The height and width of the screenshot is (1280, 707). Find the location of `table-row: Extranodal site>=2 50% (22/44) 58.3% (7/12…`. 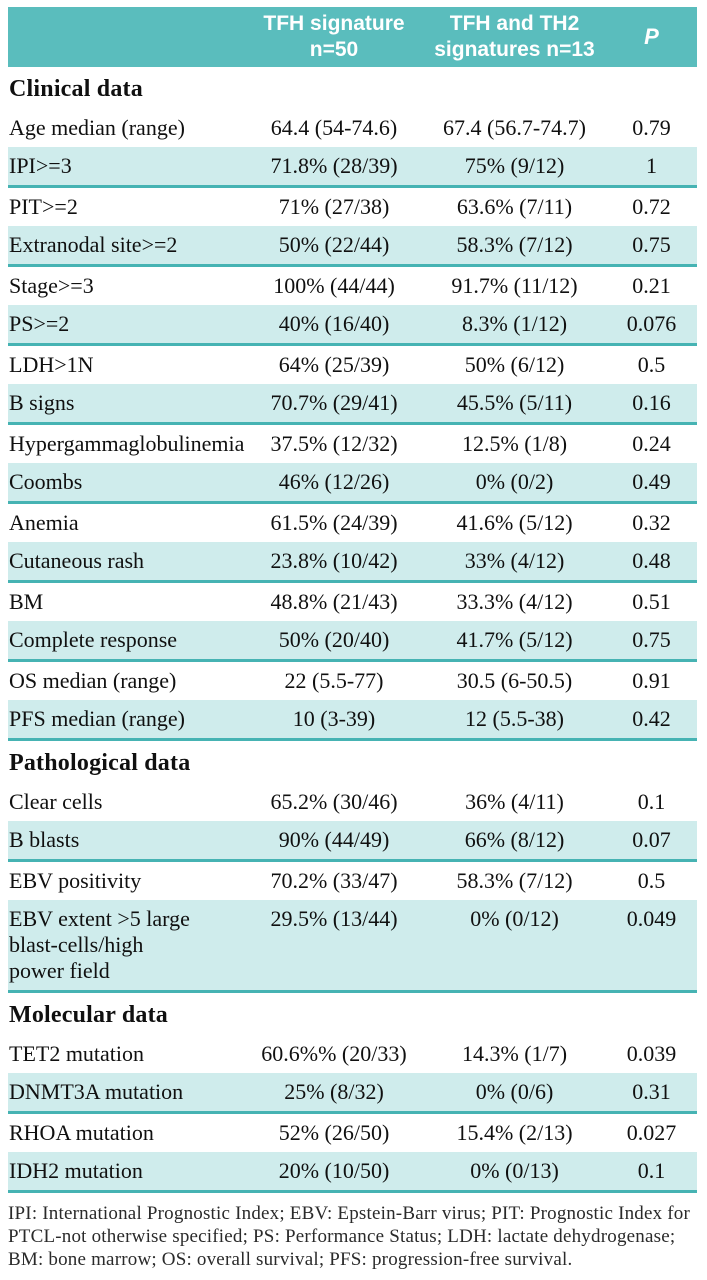

table-row: Extranodal site>=2 50% (22/44) 58.3% (7/12… is located at coordinates (352, 246).